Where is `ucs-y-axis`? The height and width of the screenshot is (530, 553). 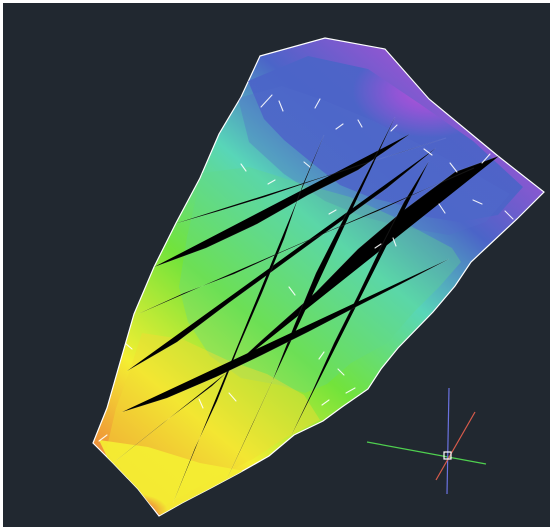 ucs-y-axis is located at coordinates (448, 441).